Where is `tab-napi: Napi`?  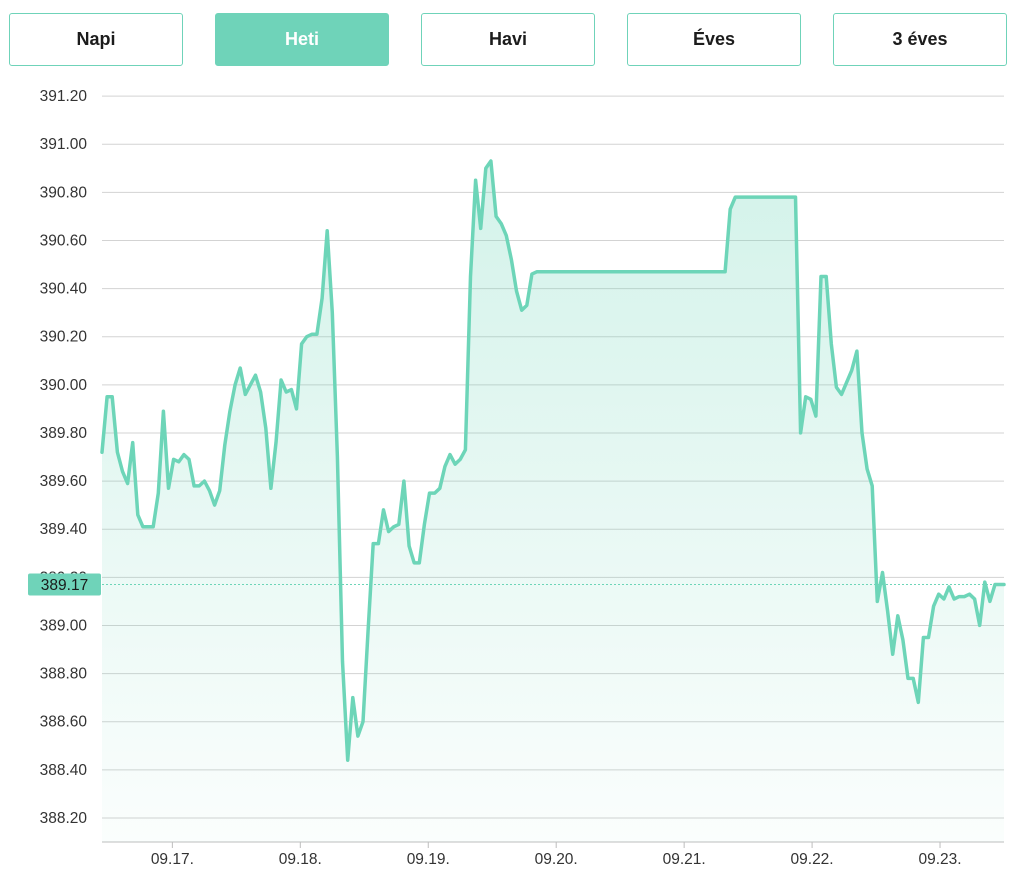
tab-napi: Napi is located at coordinates (96, 39).